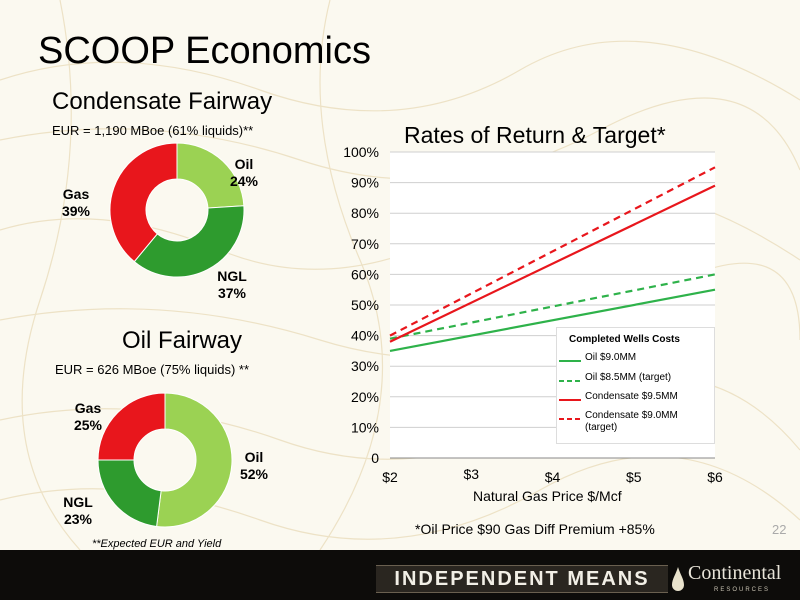 This screenshot has height=600, width=800. I want to click on condensate-donut-chart, so click(177, 210).